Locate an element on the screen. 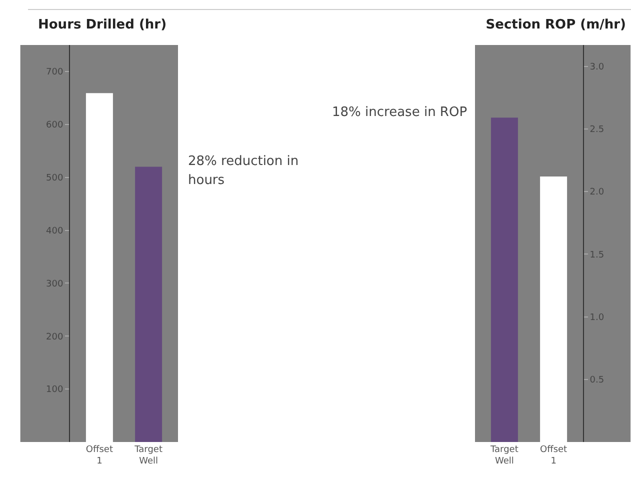  chart-title: Hours Drilled (hr) is located at coordinates (102, 25).